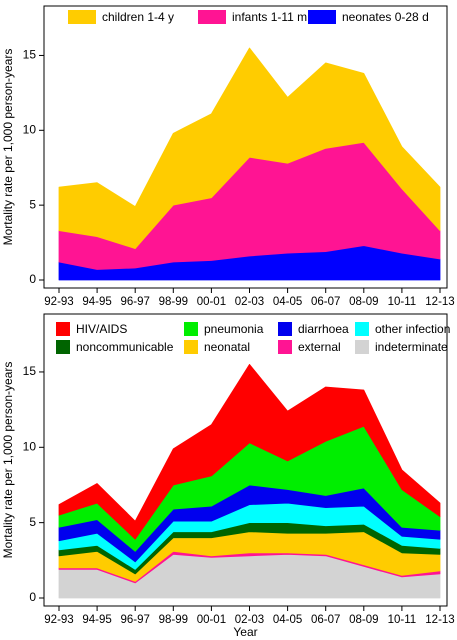 The height and width of the screenshot is (640, 457). What do you see at coordinates (412, 329) in the screenshot?
I see `legend-label-other-infection: other infection` at bounding box center [412, 329].